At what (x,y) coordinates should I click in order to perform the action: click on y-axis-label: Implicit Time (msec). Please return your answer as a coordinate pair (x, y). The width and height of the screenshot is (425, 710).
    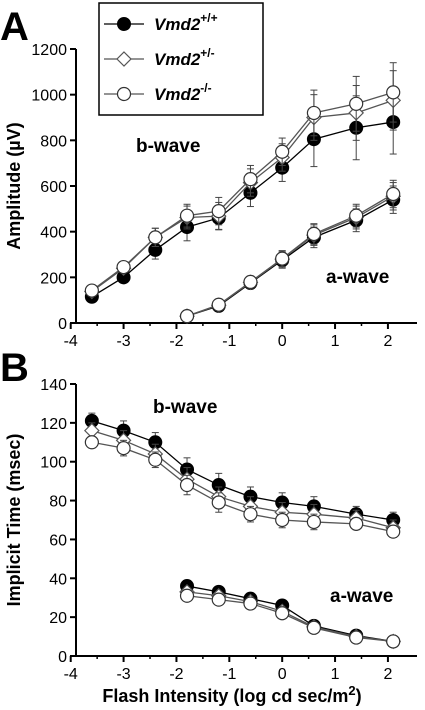
    Looking at the image, I should click on (14, 520).